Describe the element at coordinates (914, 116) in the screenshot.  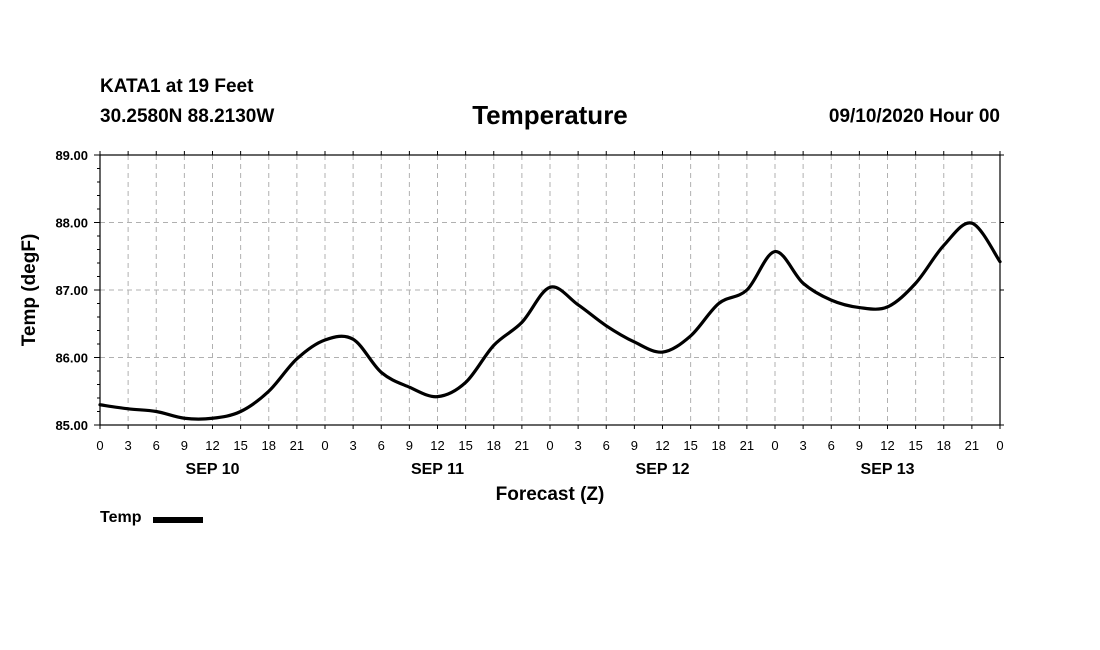
I see `run-time-label: 09/10/2020 Hour 00` at that location.